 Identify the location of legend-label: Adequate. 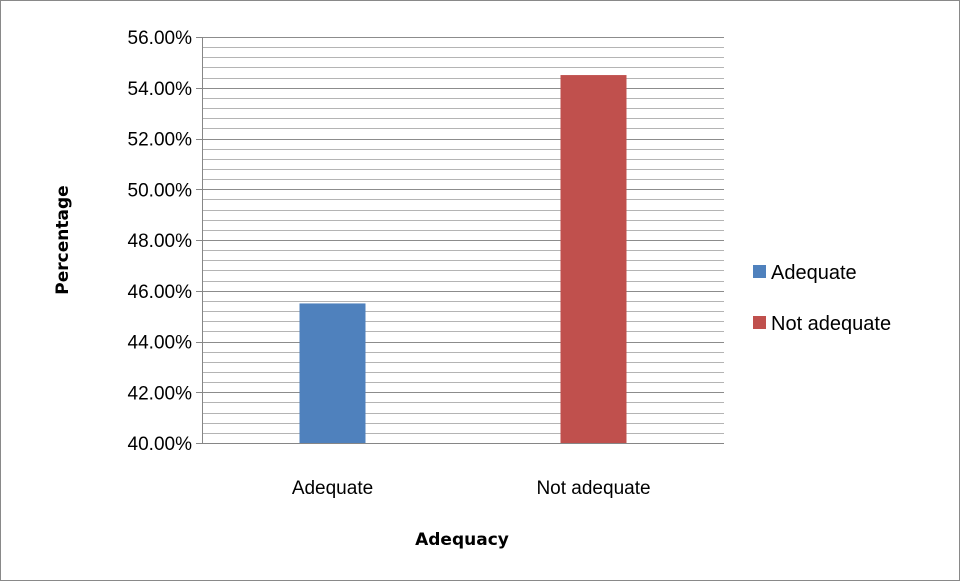
(814, 273).